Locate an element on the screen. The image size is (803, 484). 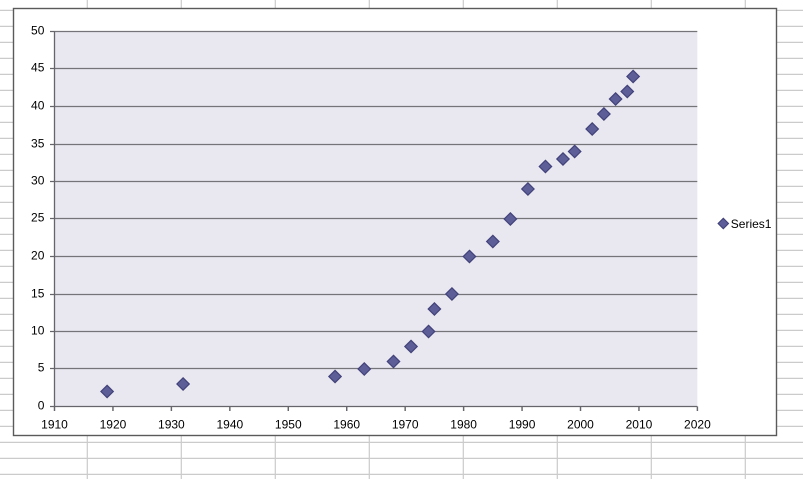
svg-text: 0 is located at coordinates (41, 406).